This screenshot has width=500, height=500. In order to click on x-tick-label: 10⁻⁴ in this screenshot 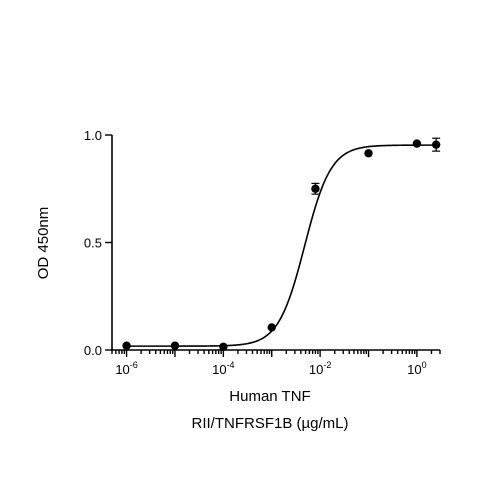, I will do `click(223, 368)`.